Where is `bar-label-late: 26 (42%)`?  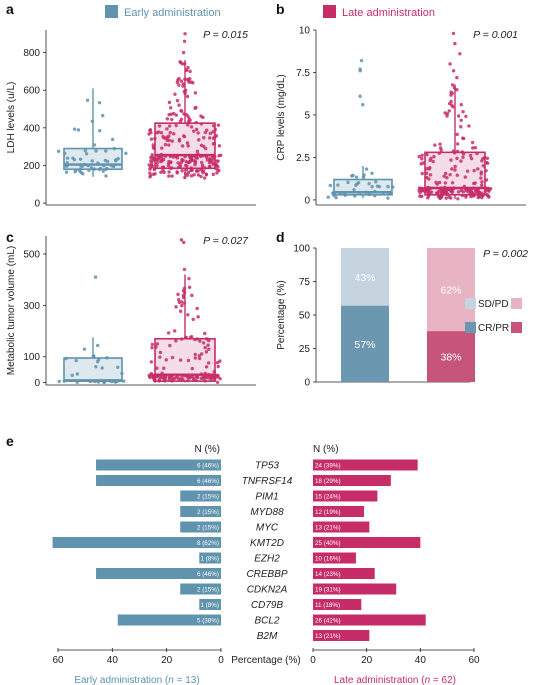 bar-label-late: 26 (42%) is located at coordinates (328, 621).